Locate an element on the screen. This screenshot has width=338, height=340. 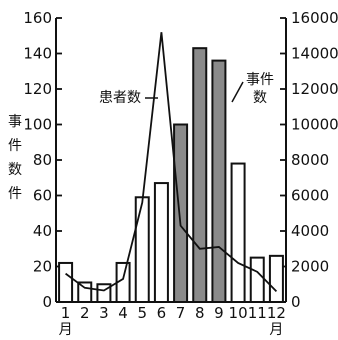
left-y-tick-label: 0 is located at coordinates (47, 302).